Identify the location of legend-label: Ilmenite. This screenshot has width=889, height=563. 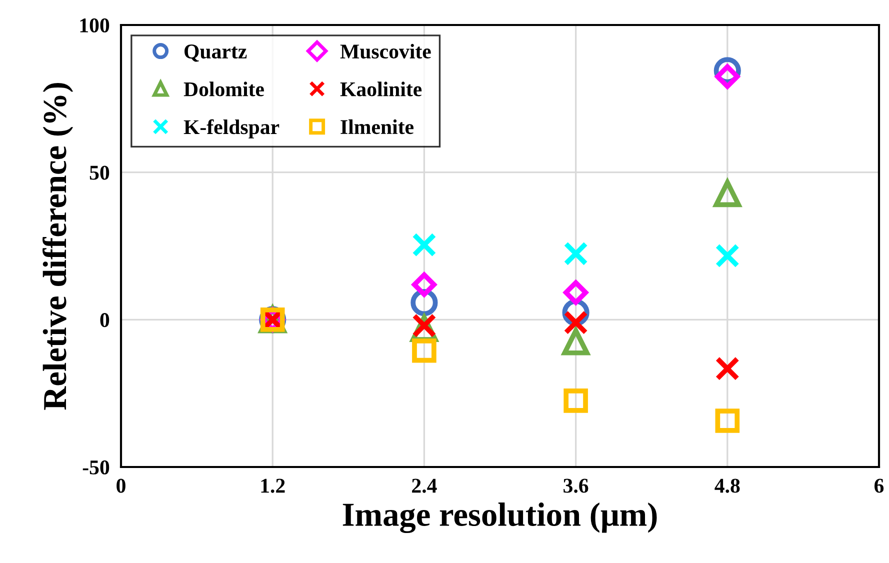
(377, 126).